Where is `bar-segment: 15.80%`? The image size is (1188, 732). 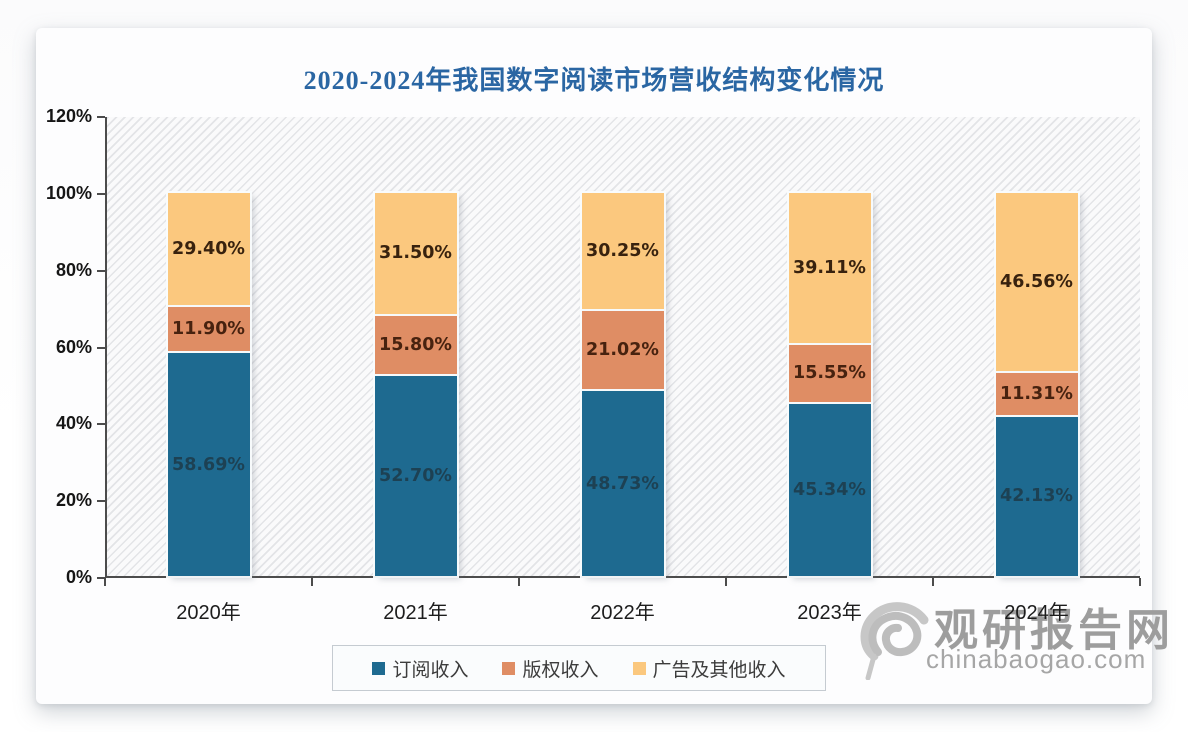
bar-segment: 15.80% is located at coordinates (415, 344).